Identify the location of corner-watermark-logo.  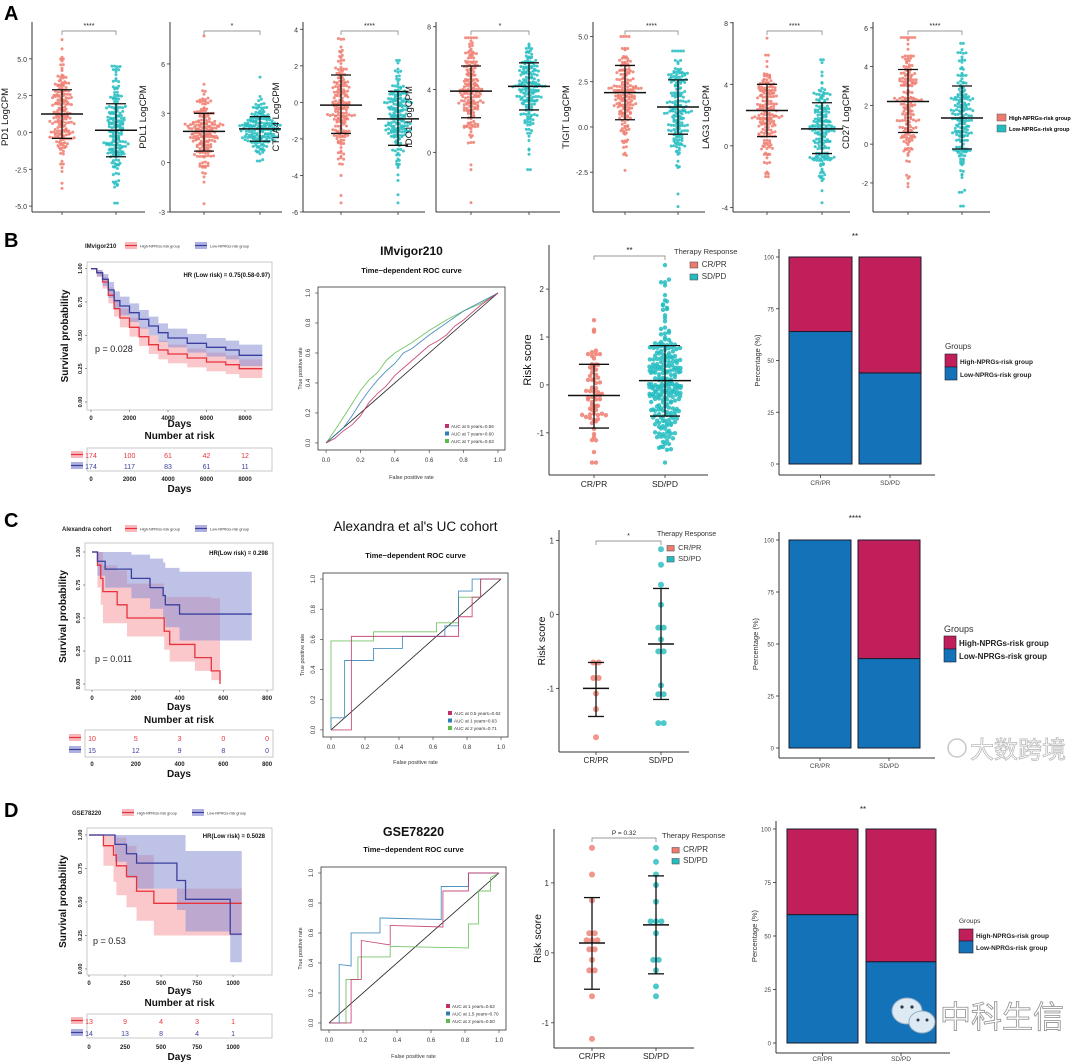
(957, 748).